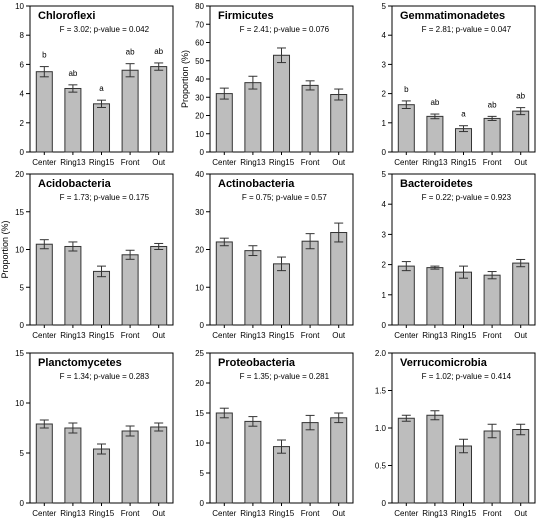 The image size is (550, 521). Describe the element at coordinates (105, 29) in the screenshot. I see `panel-stat: F = 3.02; p-value = 0.042` at that location.